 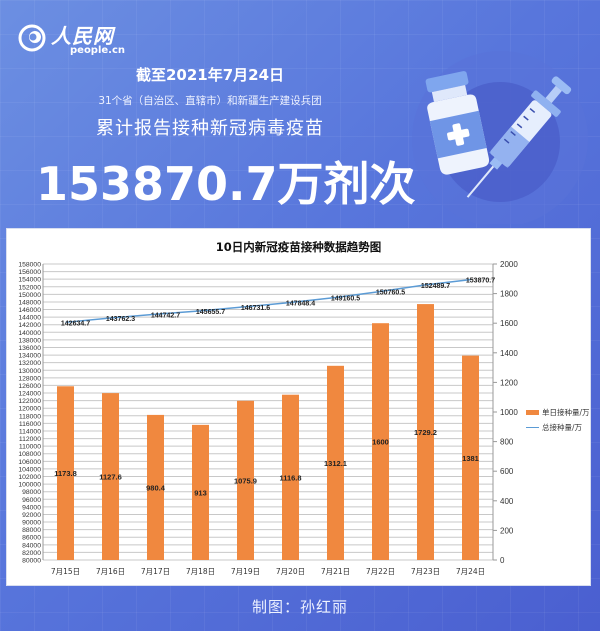 What do you see at coordinates (566, 412) in the screenshot?
I see `legend-label-daily: 单日接种量/万` at bounding box center [566, 412].